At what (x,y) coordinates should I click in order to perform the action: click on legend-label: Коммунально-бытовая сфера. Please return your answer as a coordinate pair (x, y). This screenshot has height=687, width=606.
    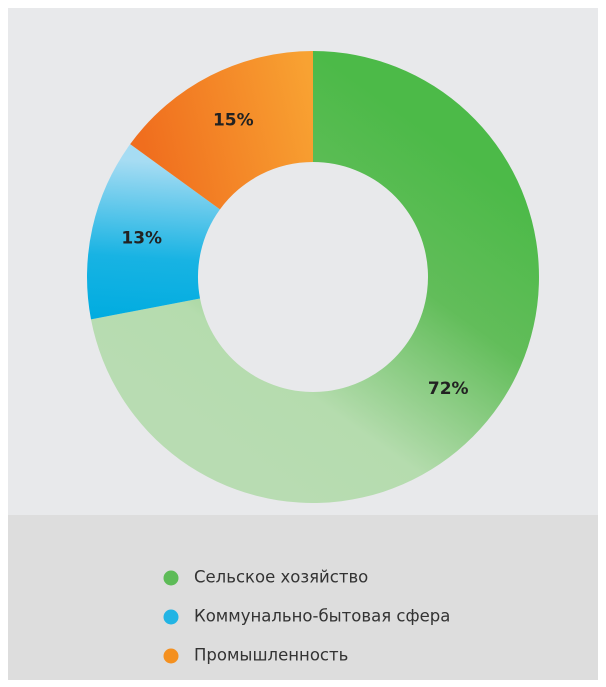
    Looking at the image, I should click on (322, 616).